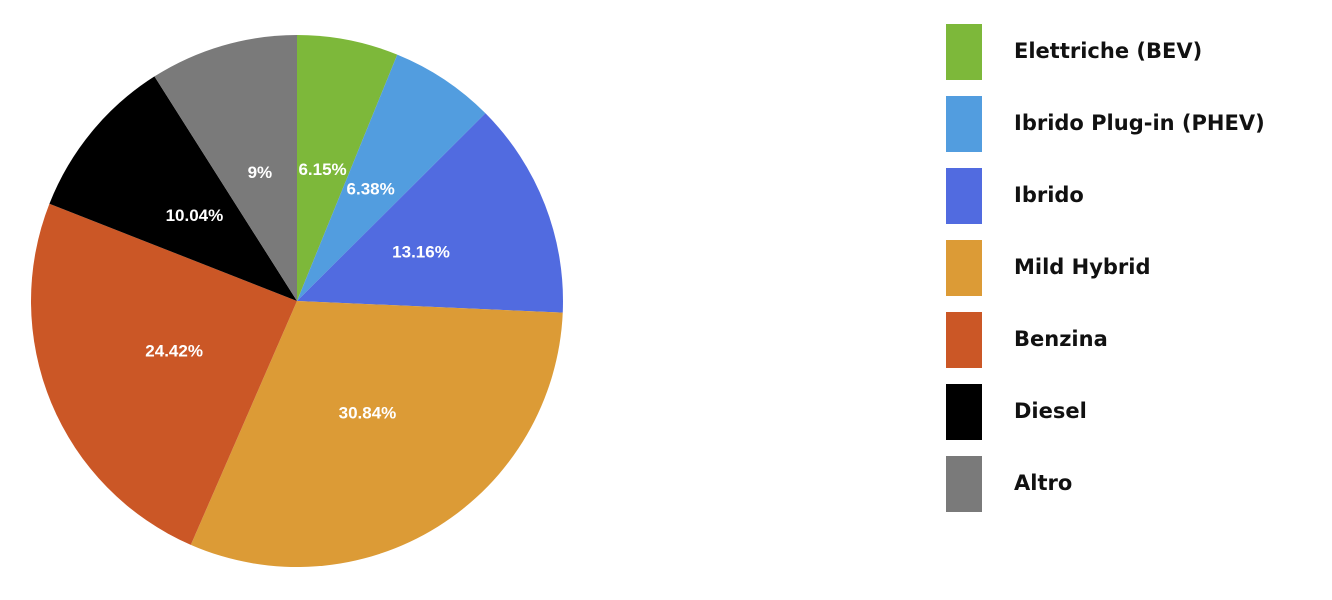 This screenshot has width=1332, height=600. I want to click on value-label: 6.15%, so click(322, 169).